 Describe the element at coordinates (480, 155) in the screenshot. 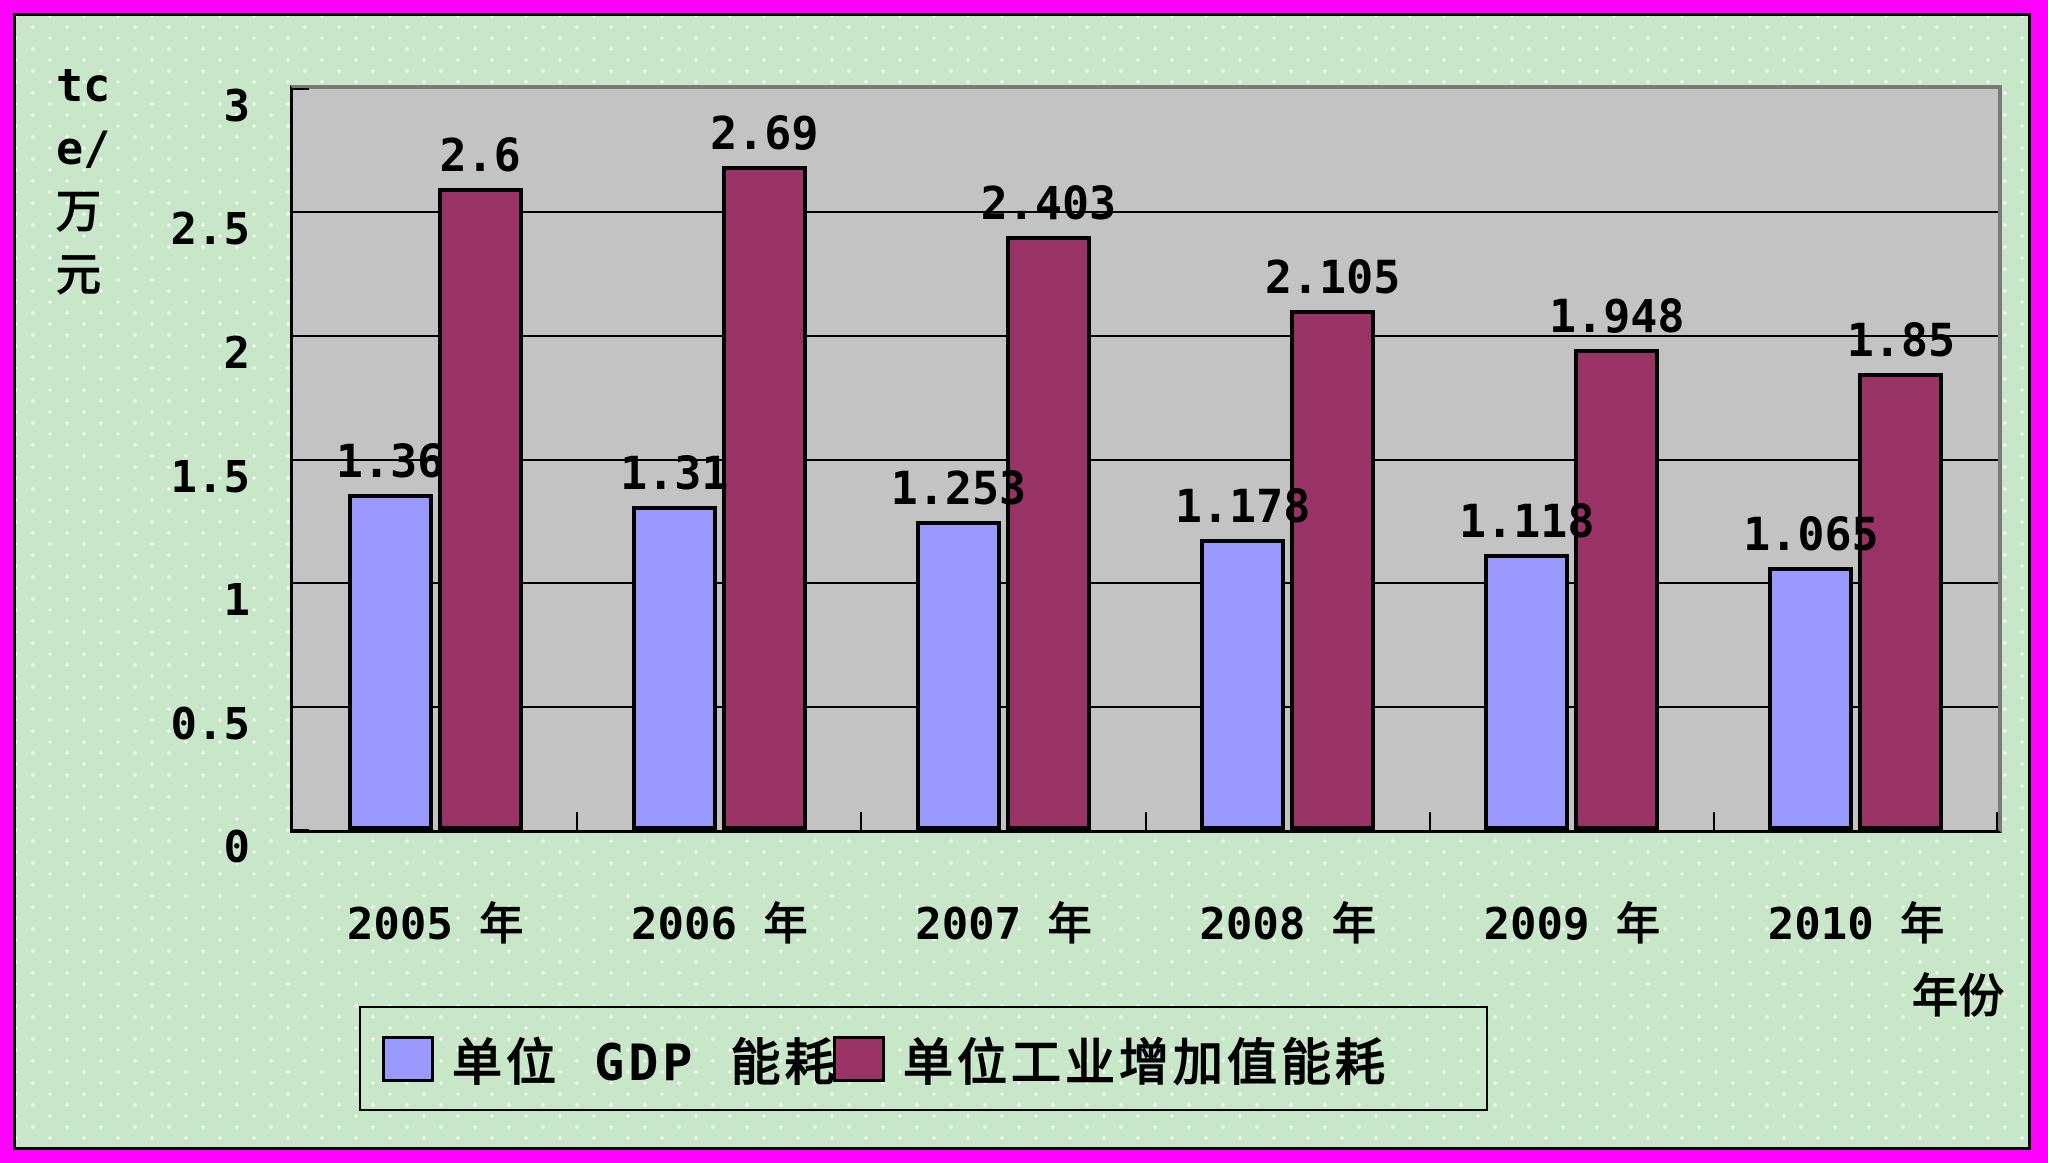

I see `bar-label-s1-c0: 2.6` at that location.